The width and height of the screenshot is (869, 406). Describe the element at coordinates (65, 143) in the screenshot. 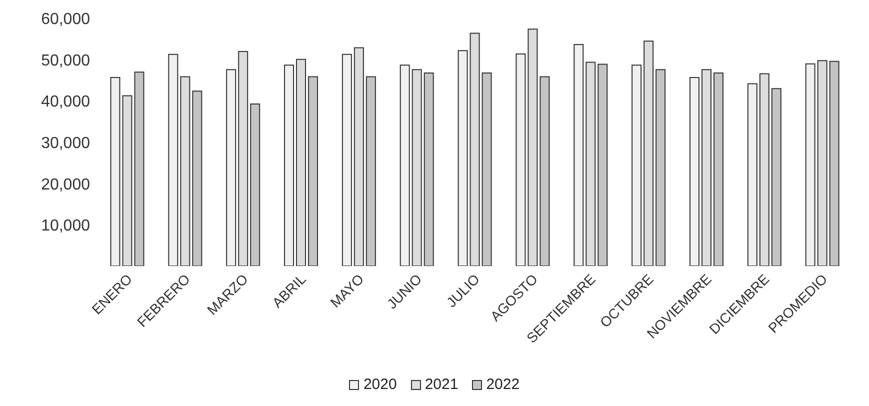

I see `y-tick-label: 30,000` at that location.